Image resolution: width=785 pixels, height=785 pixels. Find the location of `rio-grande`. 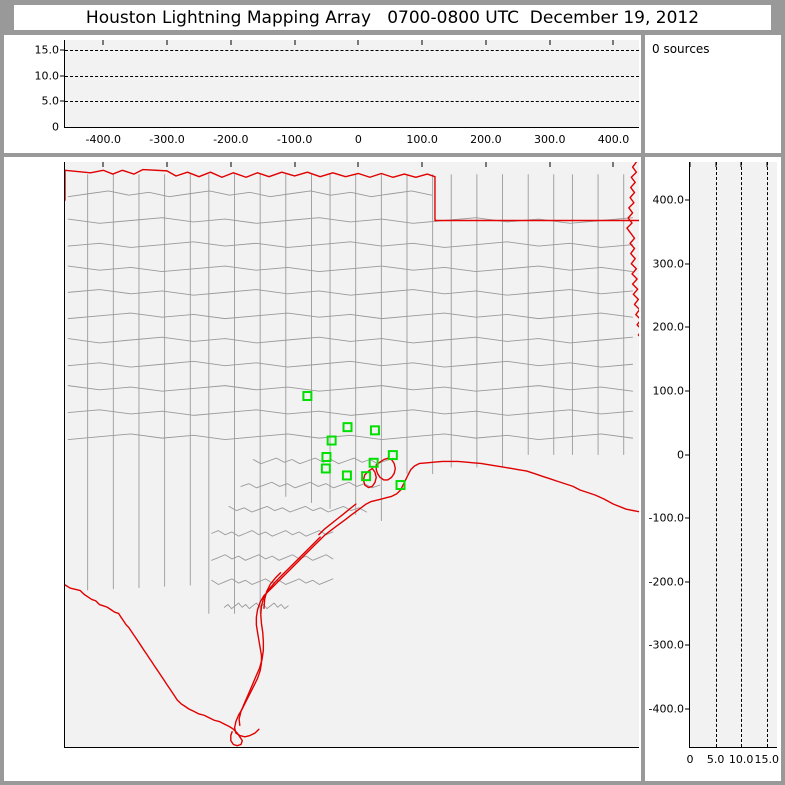

rio-grande is located at coordinates (150, 657).